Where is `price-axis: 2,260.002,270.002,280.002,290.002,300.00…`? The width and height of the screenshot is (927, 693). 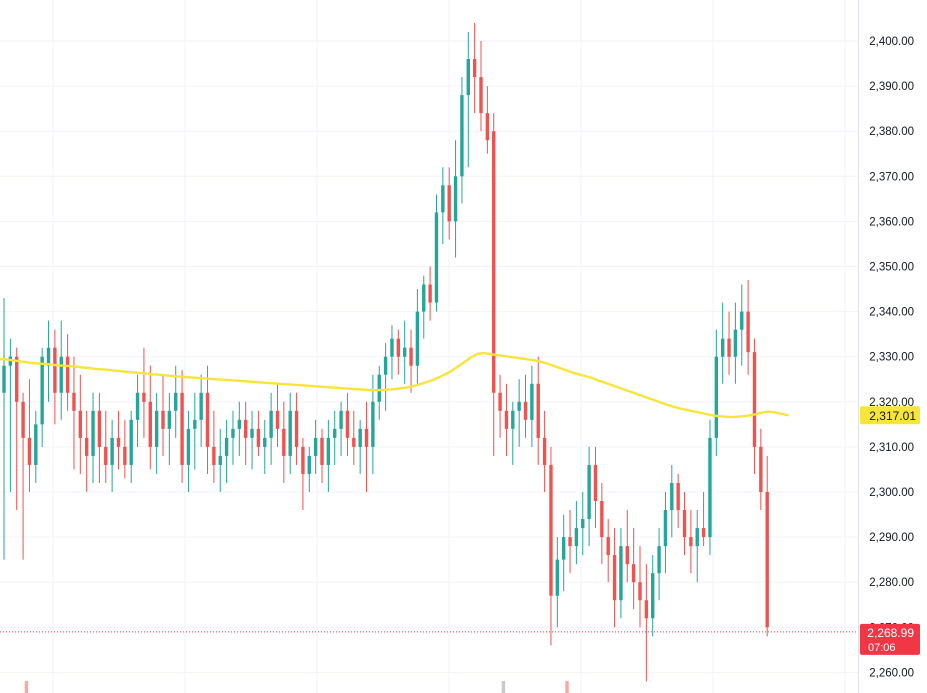
price-axis: 2,260.002,270.002,280.002,290.002,300.00… is located at coordinates (886, 346).